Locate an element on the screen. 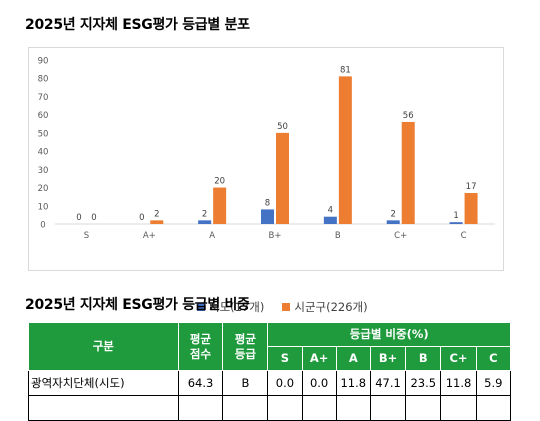 This screenshot has width=540, height=421. x-tick-label: C is located at coordinates (464, 236).